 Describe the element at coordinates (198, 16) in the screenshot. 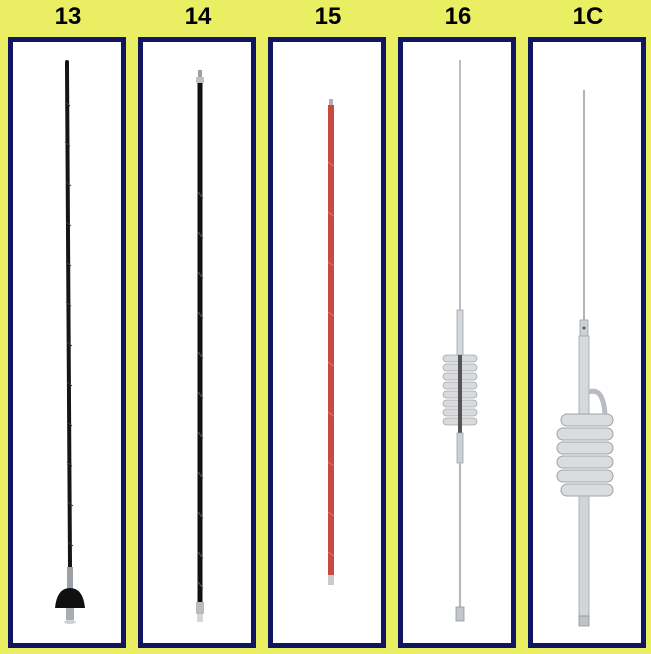

I see `antenna-label-14: 14` at that location.